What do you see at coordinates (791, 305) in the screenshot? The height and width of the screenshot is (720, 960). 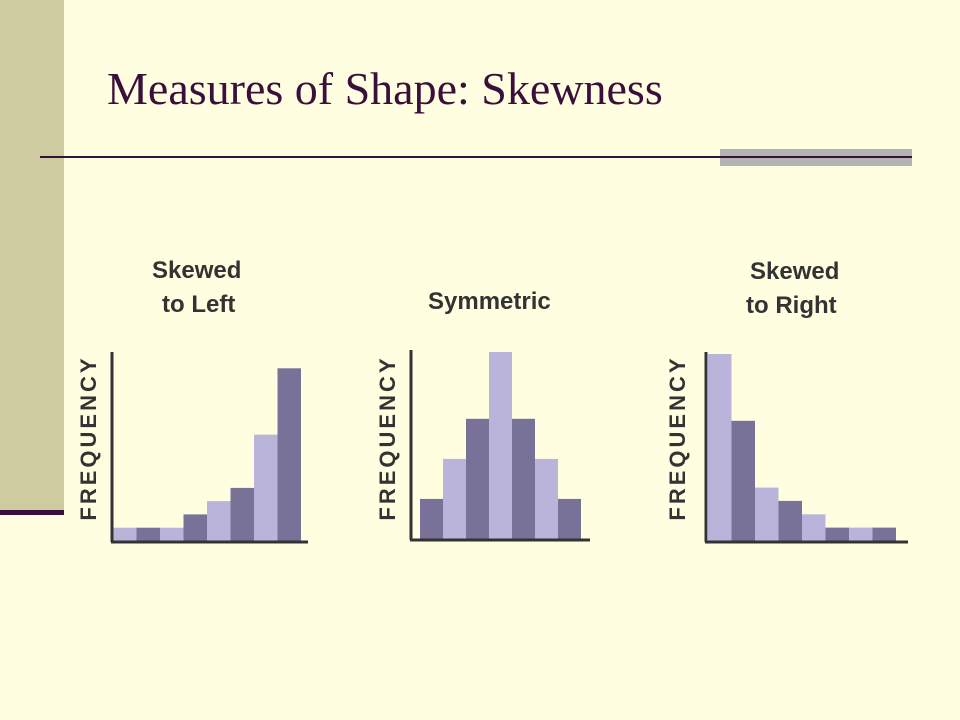 I see `chart-title-line: to Right` at bounding box center [791, 305].